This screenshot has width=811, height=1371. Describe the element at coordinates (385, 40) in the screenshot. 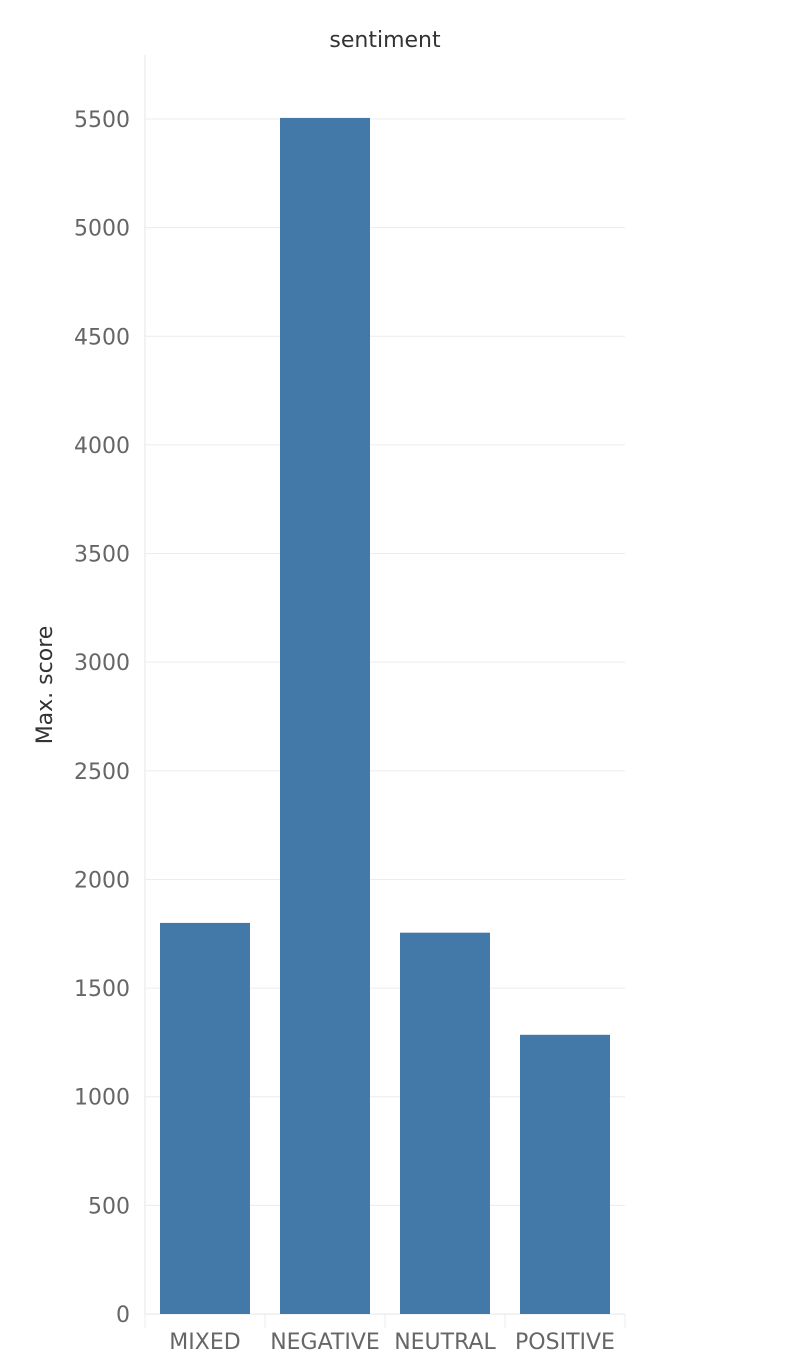

I see `chart-title: sentiment` at that location.